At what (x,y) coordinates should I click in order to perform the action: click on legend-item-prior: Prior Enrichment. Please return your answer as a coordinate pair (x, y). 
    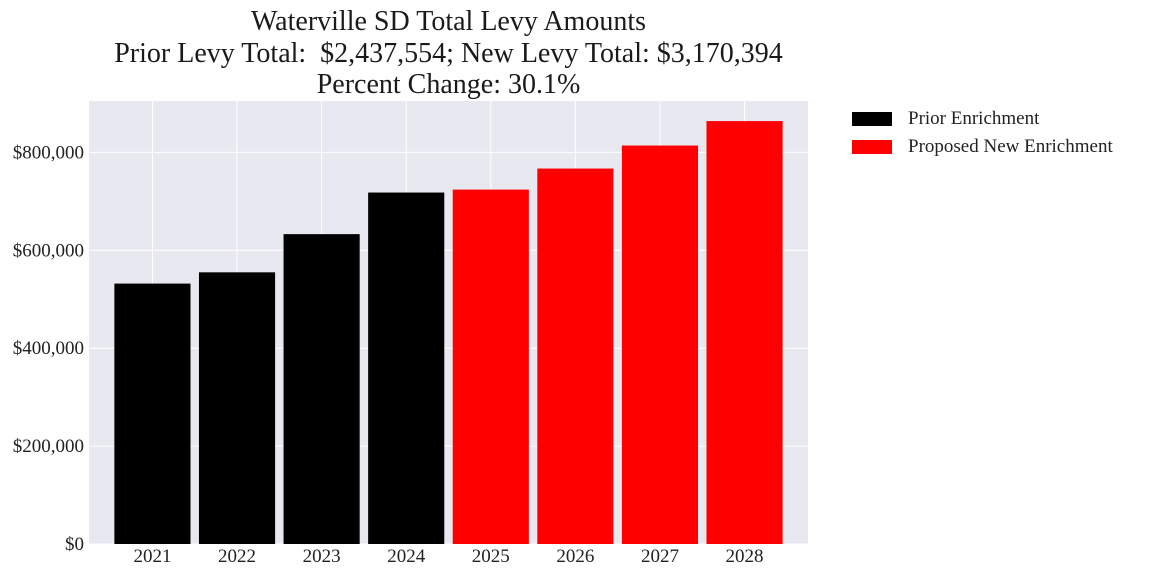
    Looking at the image, I should click on (982, 119).